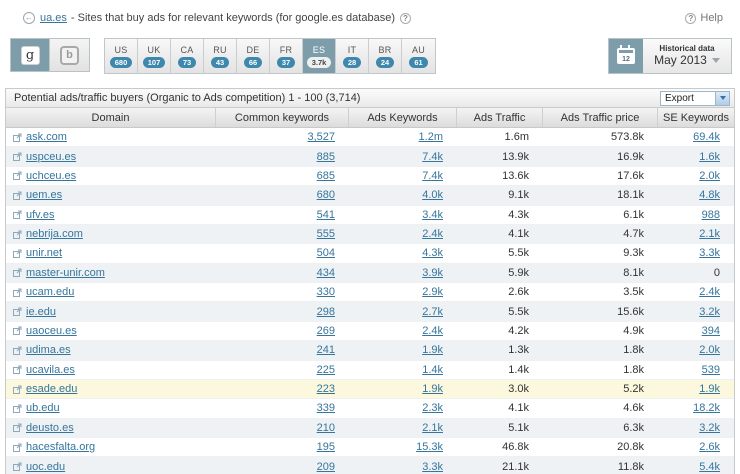 This screenshot has width=740, height=474. I want to click on value-link: 3.4k, so click(432, 214).